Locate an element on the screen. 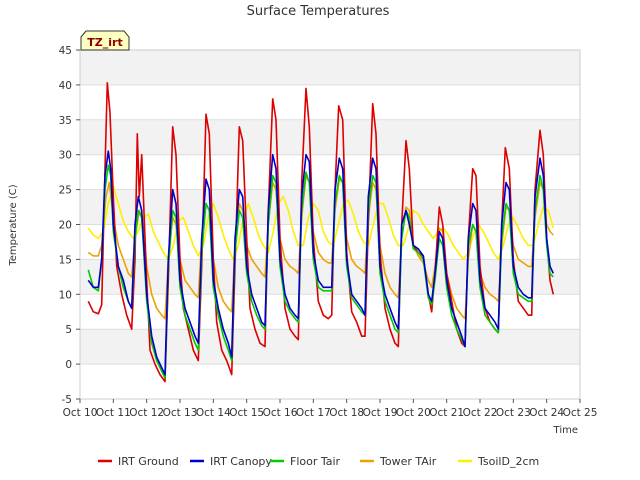  chart-title: Surface Temperatures is located at coordinates (318, 11).